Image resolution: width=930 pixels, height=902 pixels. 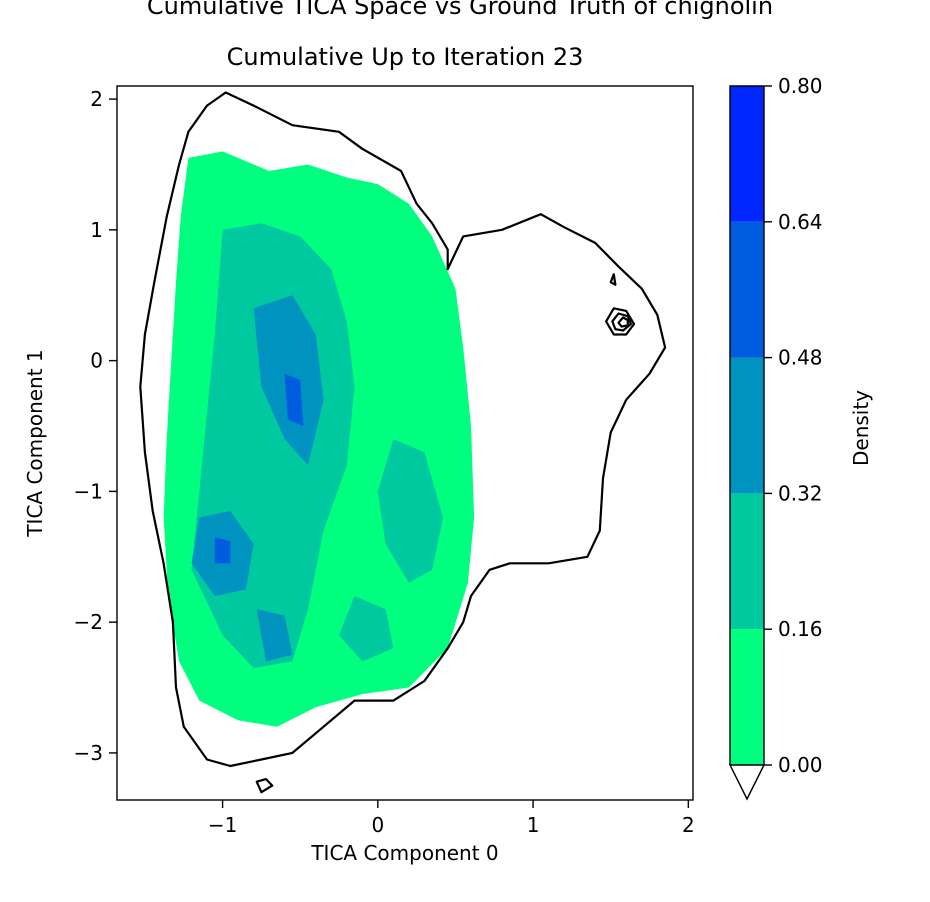 What do you see at coordinates (405, 57) in the screenshot?
I see `chart-title: Cumulative Up to Iteration 23` at bounding box center [405, 57].